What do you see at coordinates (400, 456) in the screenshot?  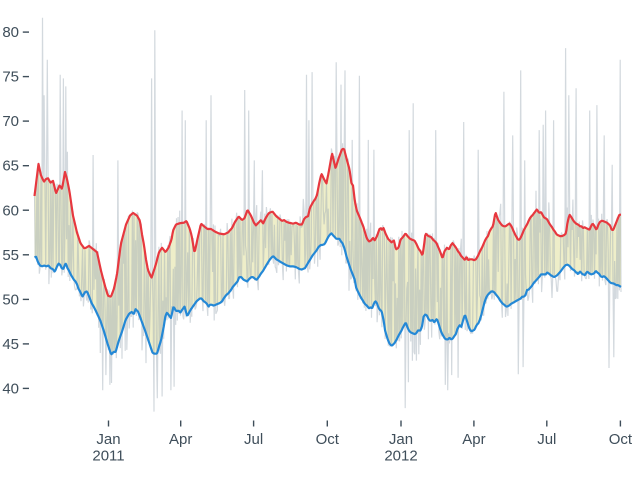 I see `svg-text: 2012` at bounding box center [400, 456].